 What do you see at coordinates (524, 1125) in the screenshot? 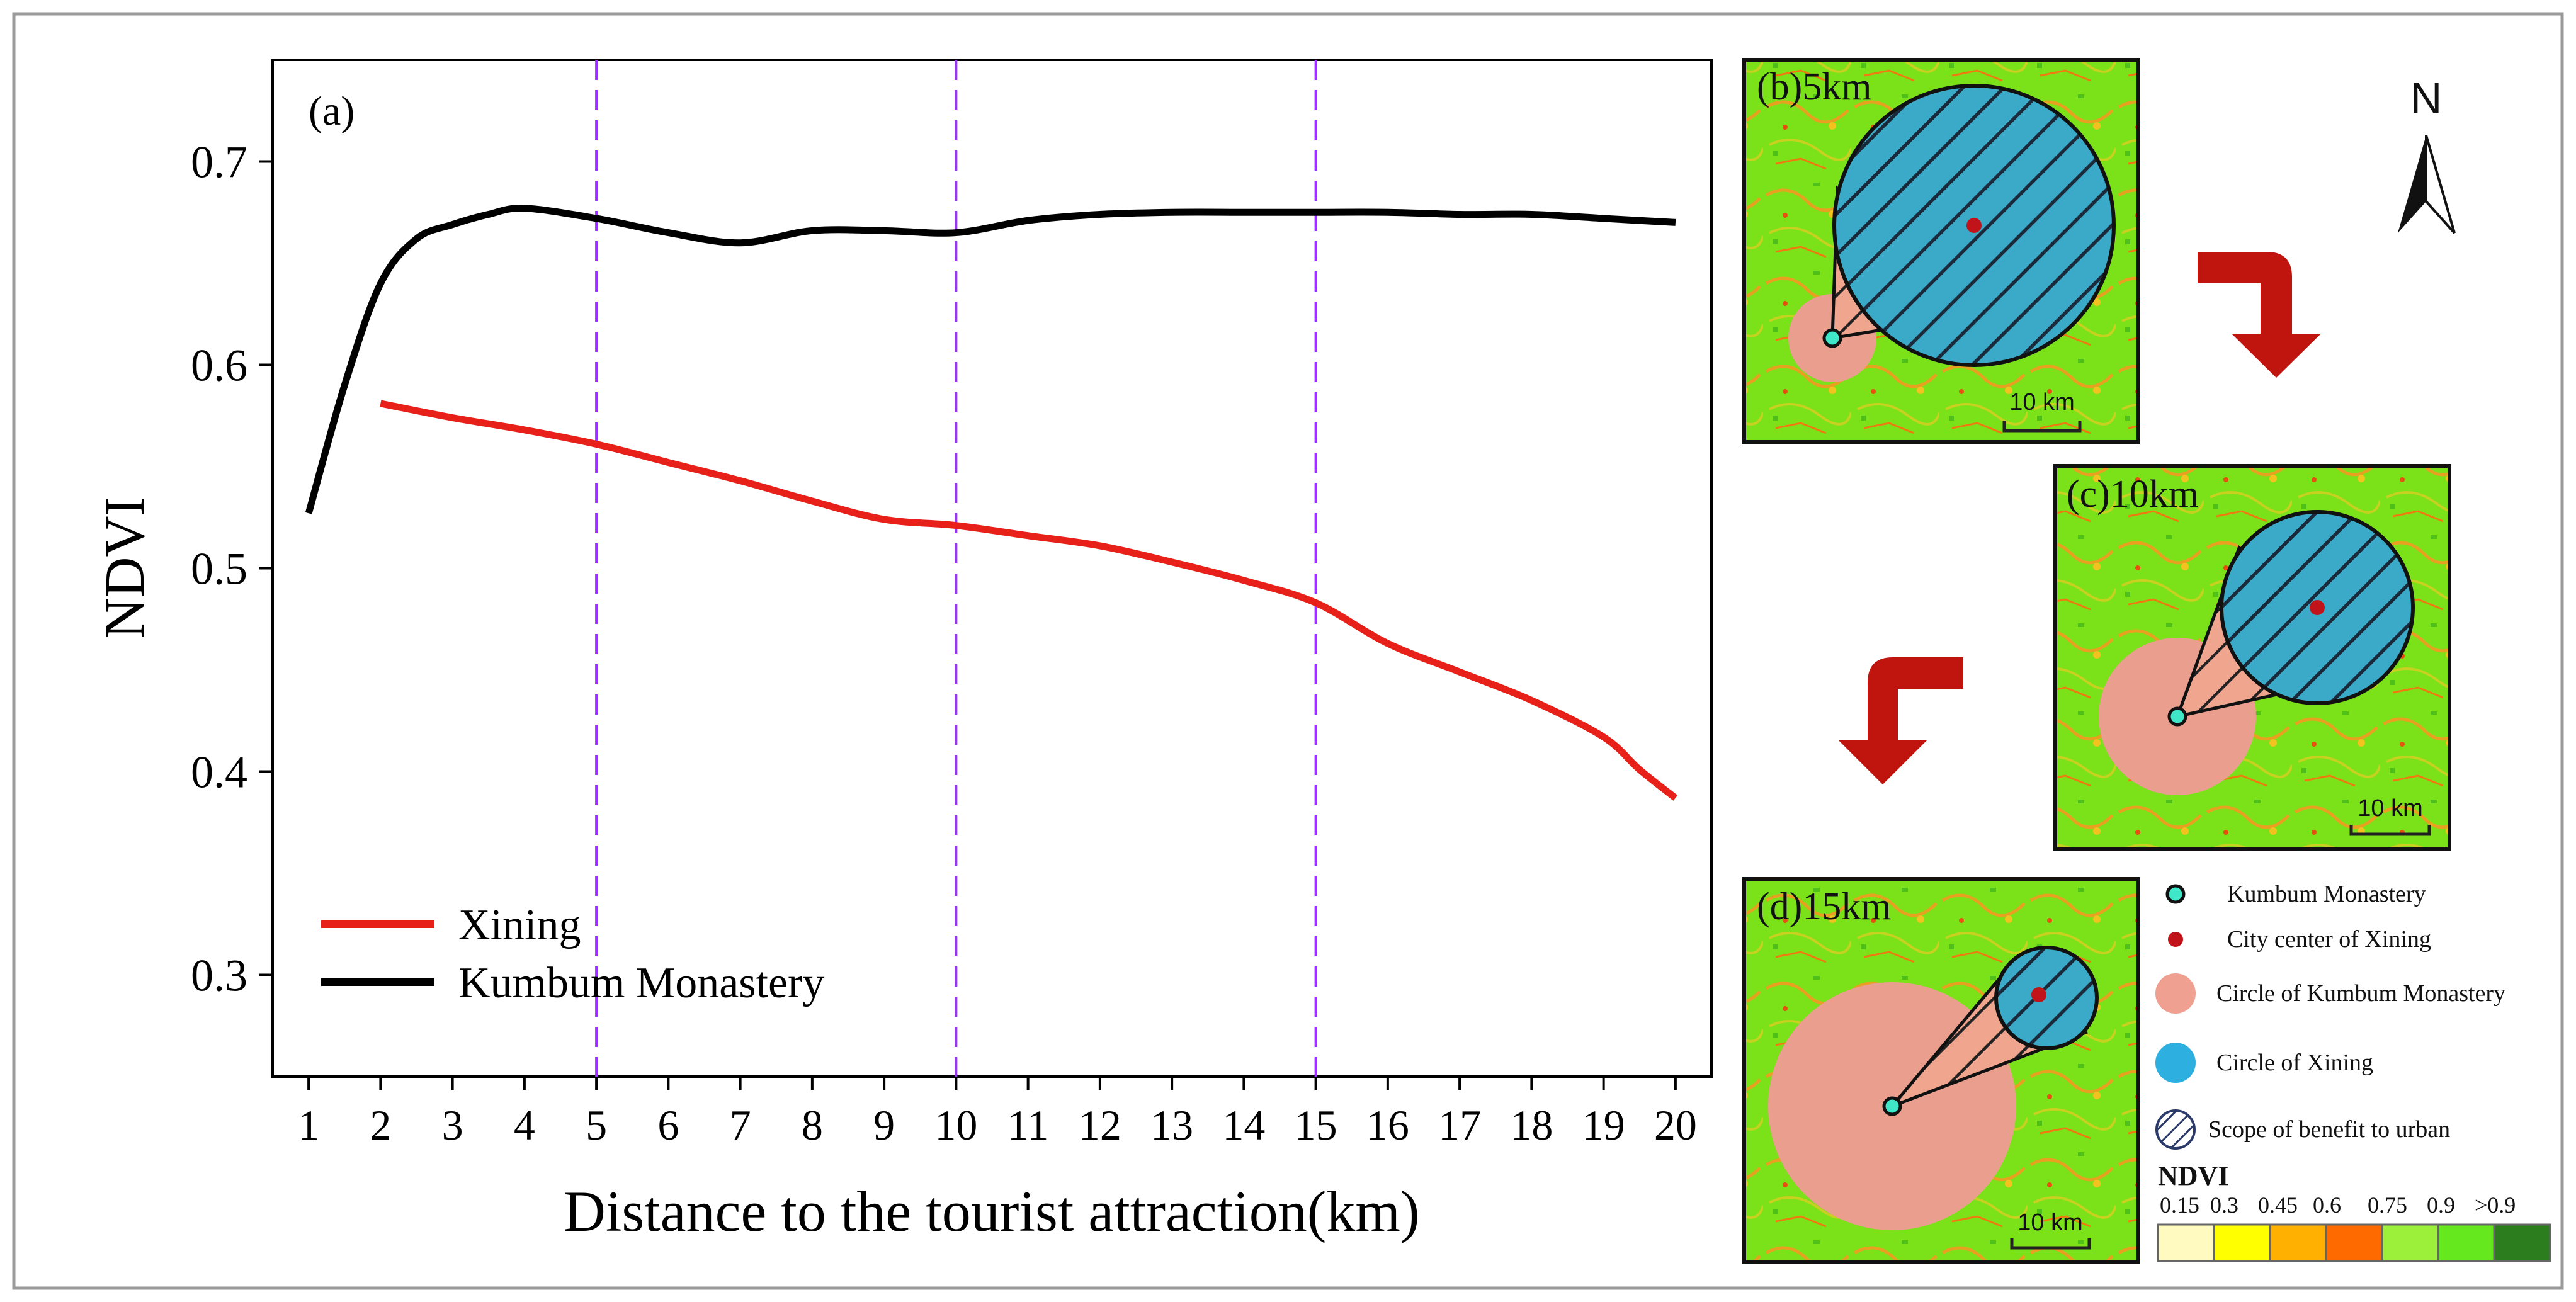
I see `x-tick-label: 4` at bounding box center [524, 1125].